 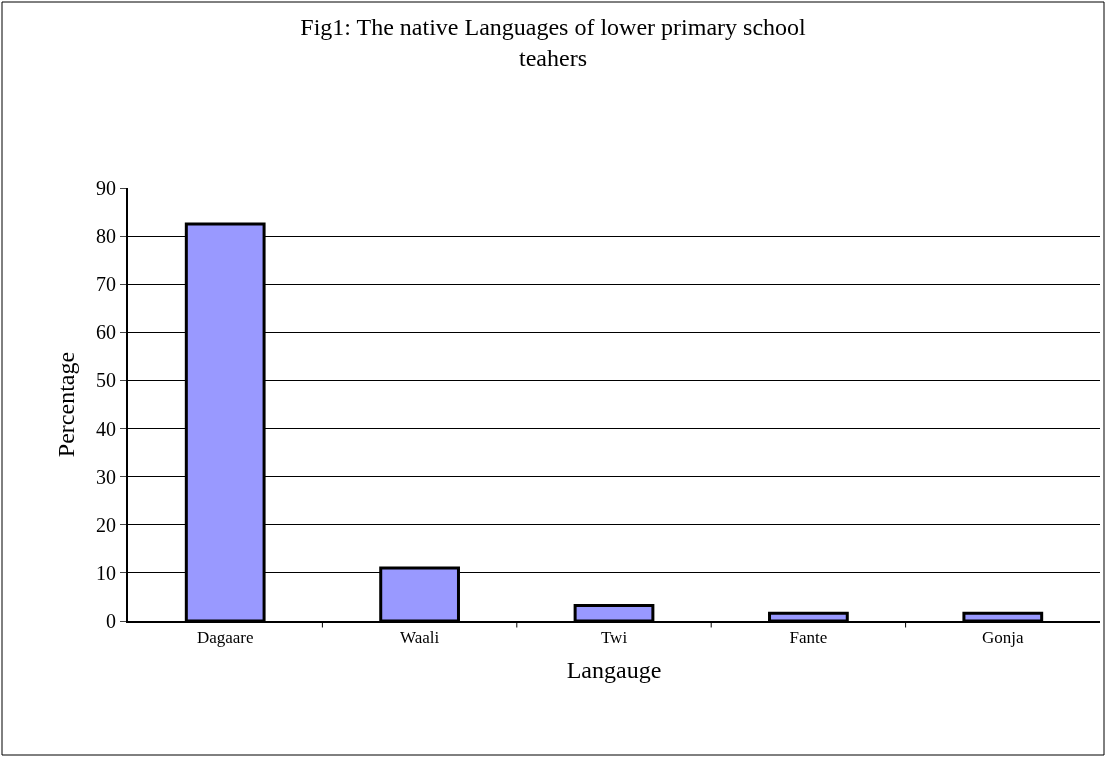 What do you see at coordinates (106, 380) in the screenshot?
I see `y-tick-label: 50` at bounding box center [106, 380].